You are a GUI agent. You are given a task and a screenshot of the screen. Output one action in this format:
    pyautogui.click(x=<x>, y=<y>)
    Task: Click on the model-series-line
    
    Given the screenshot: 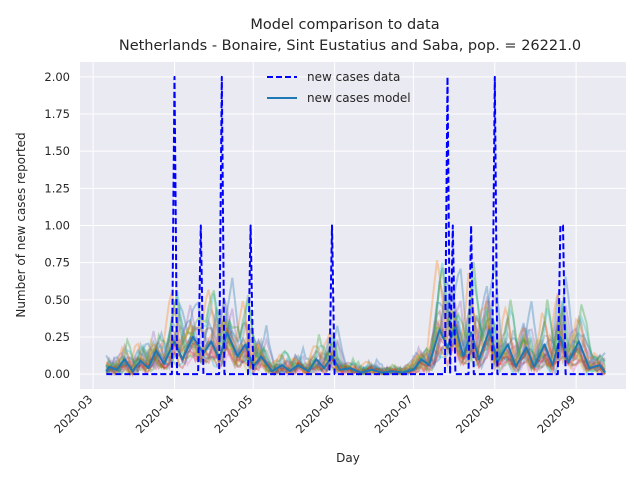 What is the action you would take?
    pyautogui.click(x=355, y=349)
    